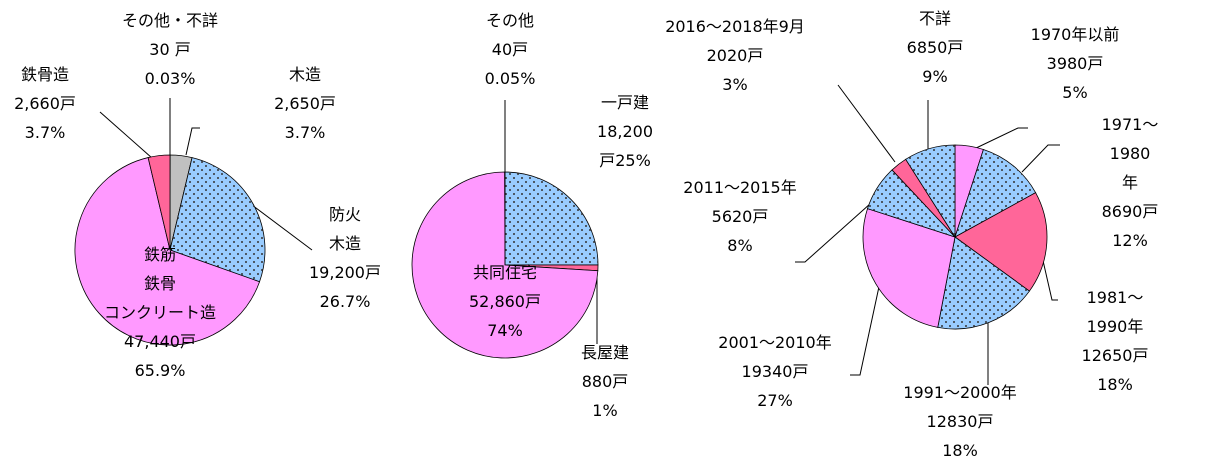 This screenshot has height=466, width=1210. I want to click on percent: 0.03%, so click(170, 78).